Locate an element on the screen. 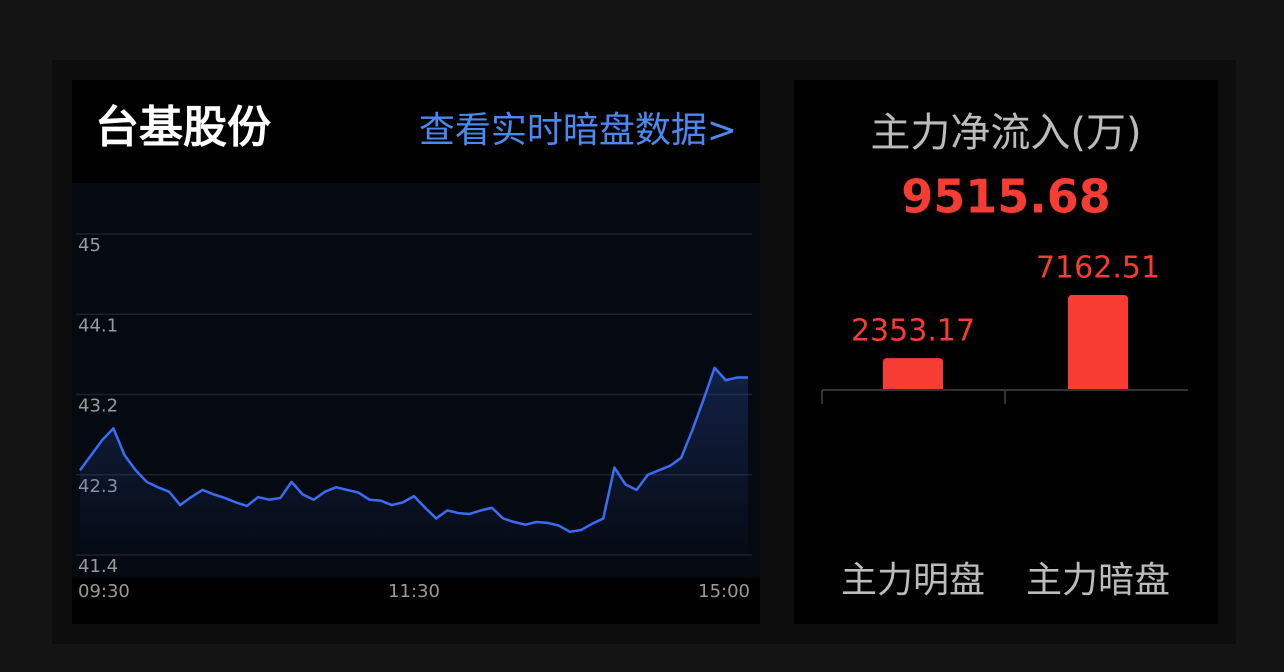 This screenshot has width=1284, height=672. price-area is located at coordinates (414, 461).